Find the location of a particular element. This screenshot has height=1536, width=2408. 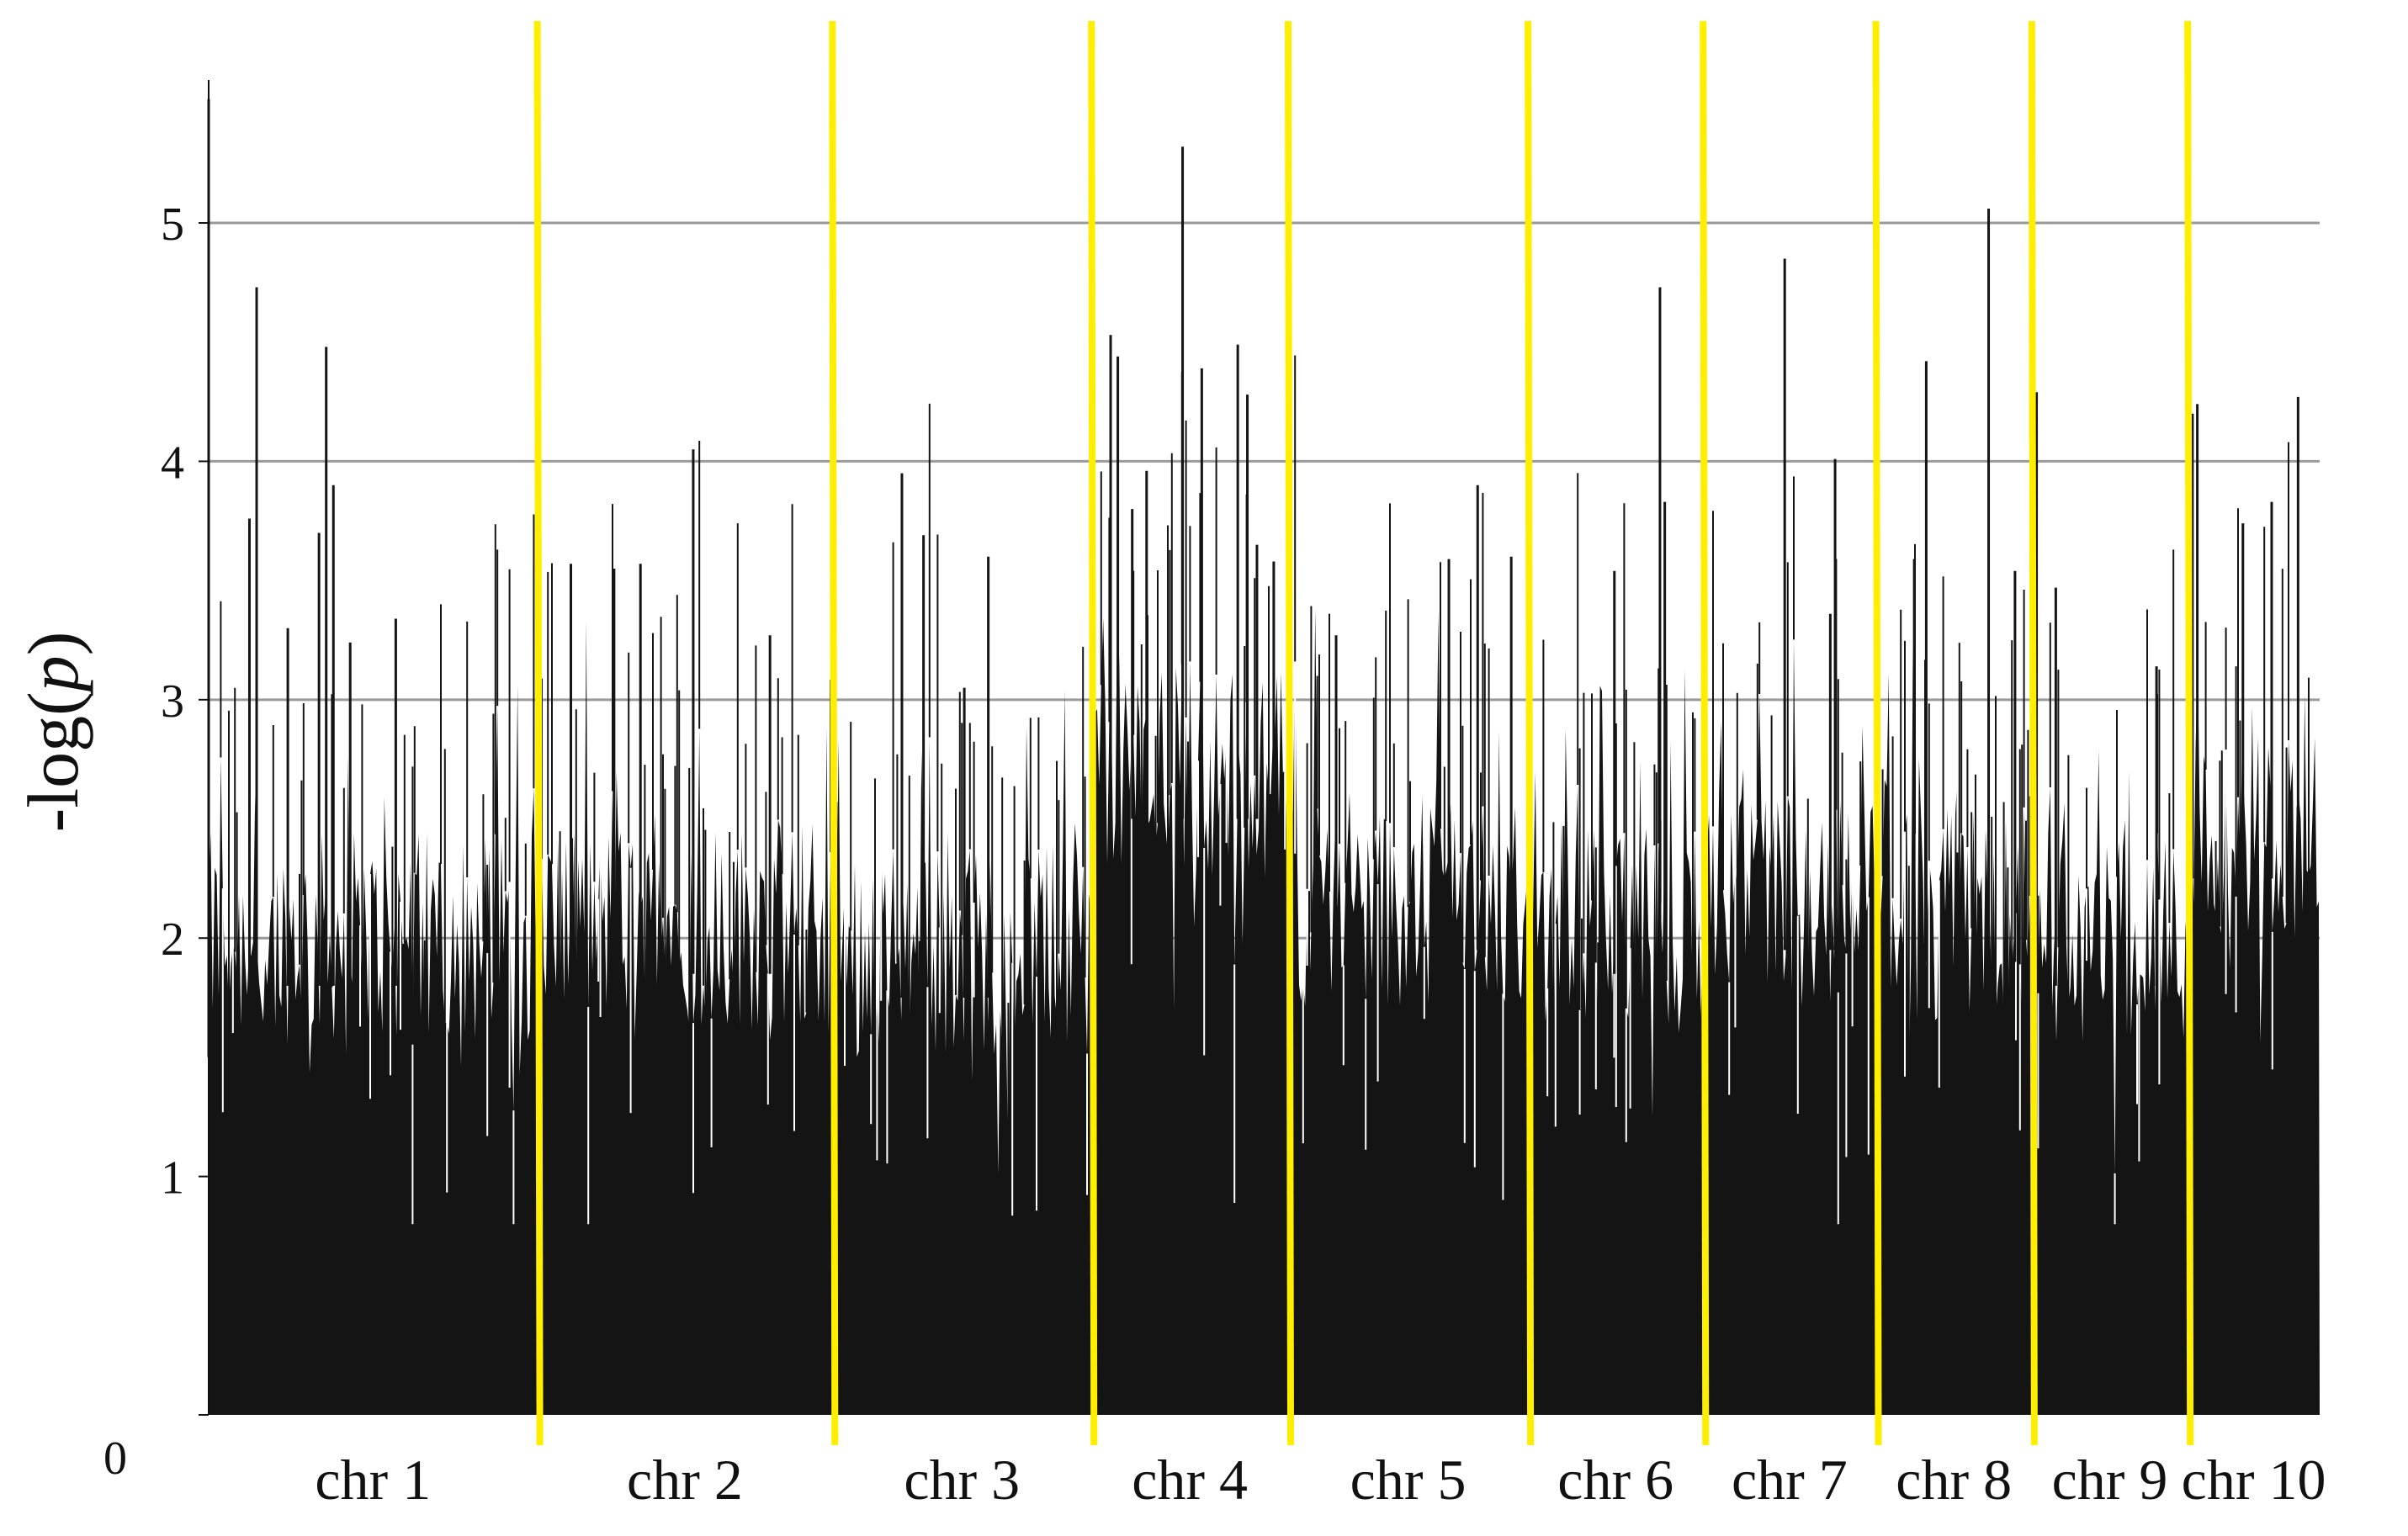

boundary-chr5-chr6 is located at coordinates (1530, 733).